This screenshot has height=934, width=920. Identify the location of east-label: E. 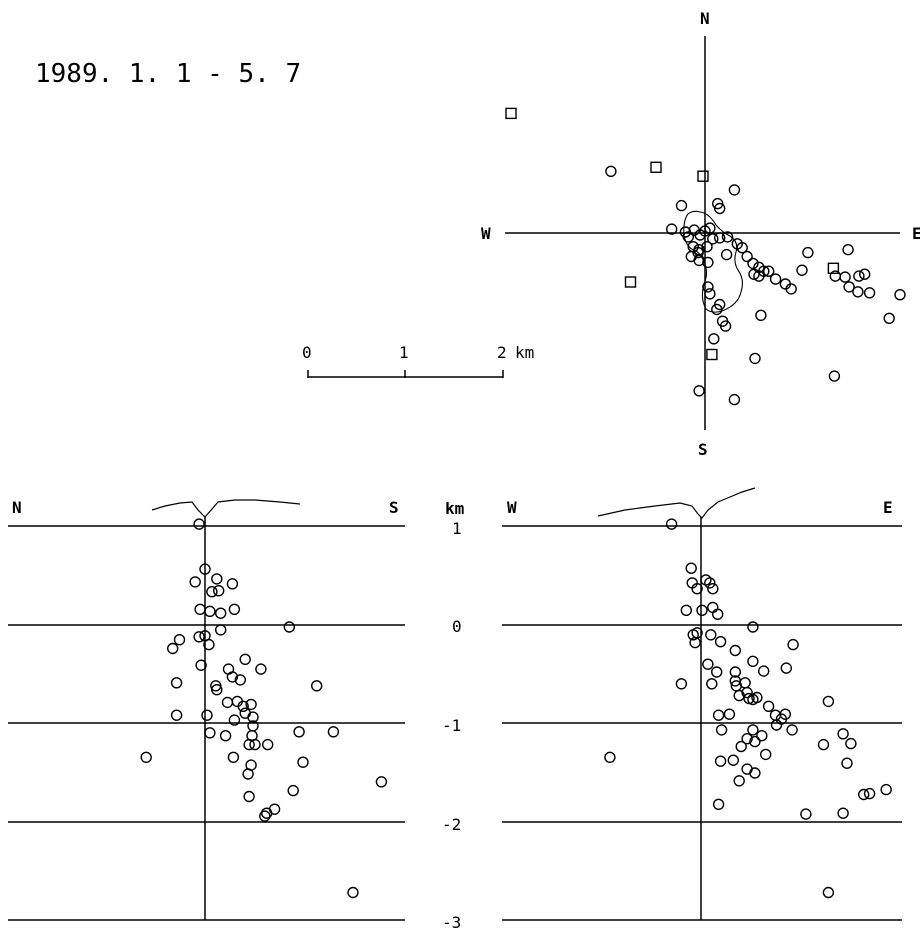
(916, 233).